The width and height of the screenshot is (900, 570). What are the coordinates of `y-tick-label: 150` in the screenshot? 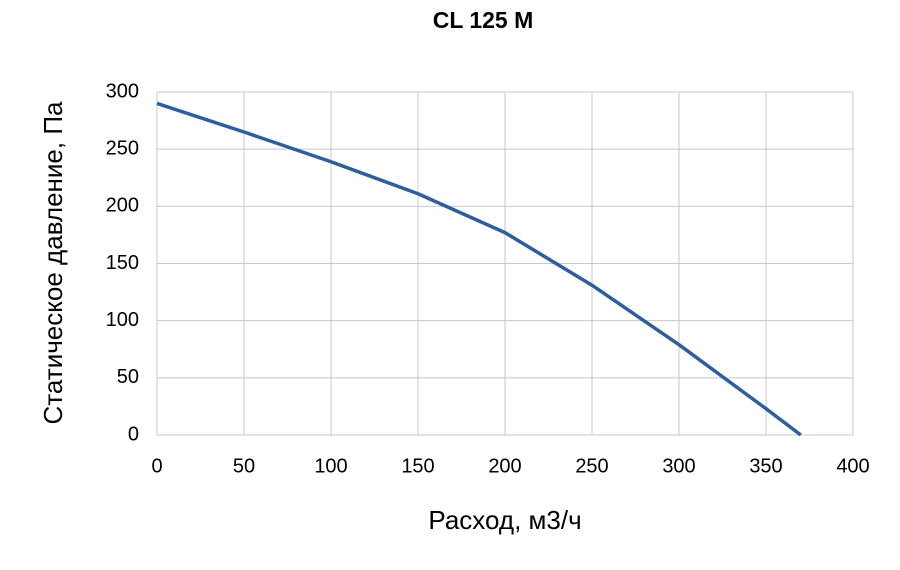 It's located at (122, 263).